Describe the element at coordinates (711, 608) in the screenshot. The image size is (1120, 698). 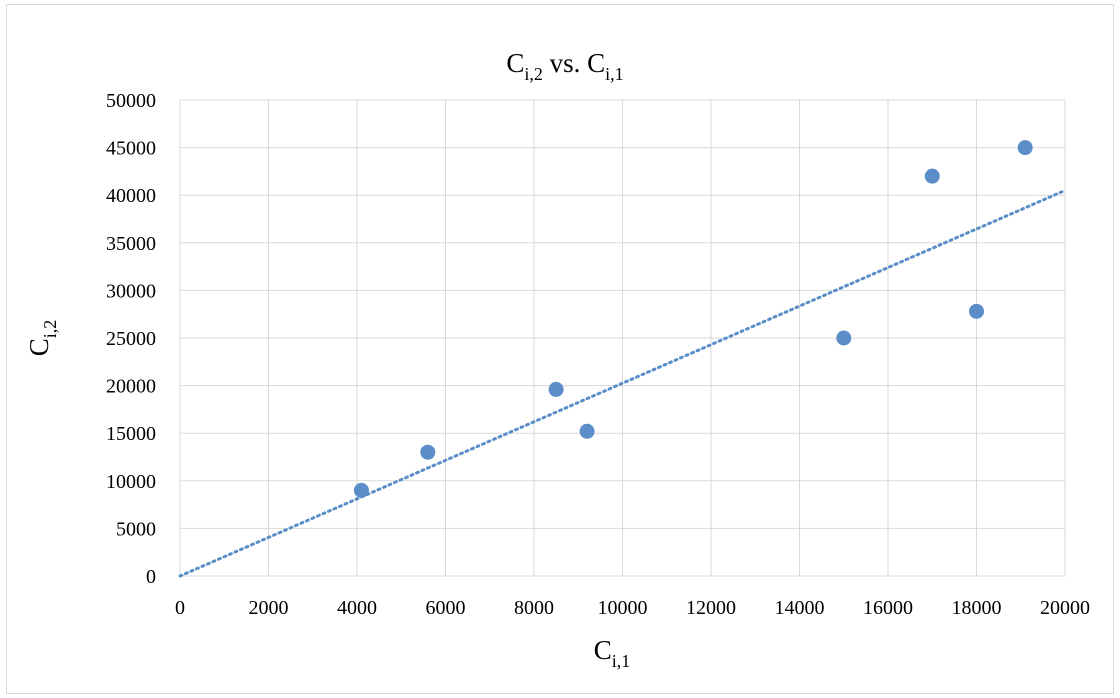
I see `x-tick-label: 12000` at that location.